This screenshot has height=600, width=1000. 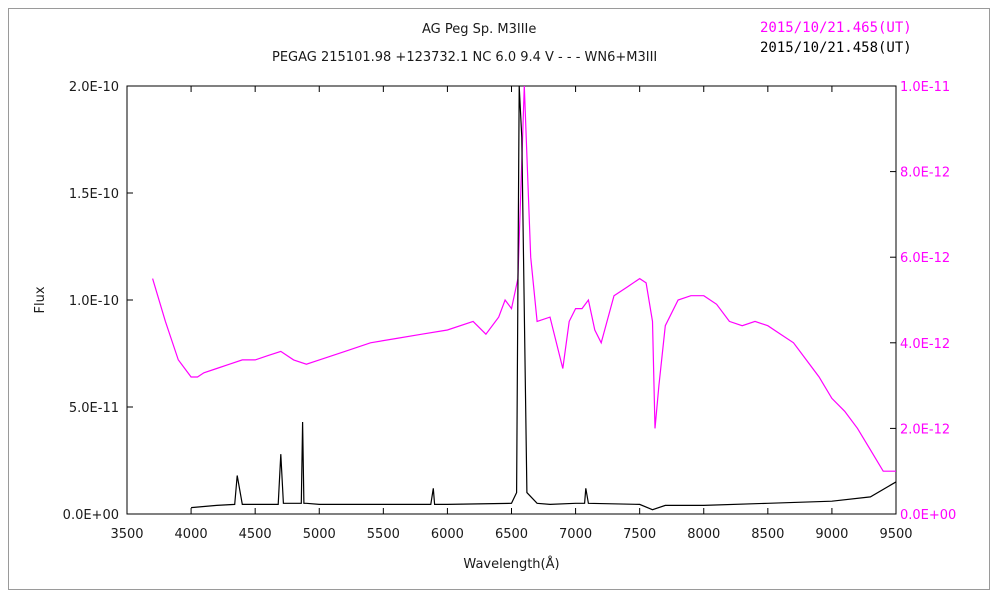 What do you see at coordinates (94, 87) in the screenshot?
I see `y-tick-label-left: 2.0E-10` at bounding box center [94, 87].